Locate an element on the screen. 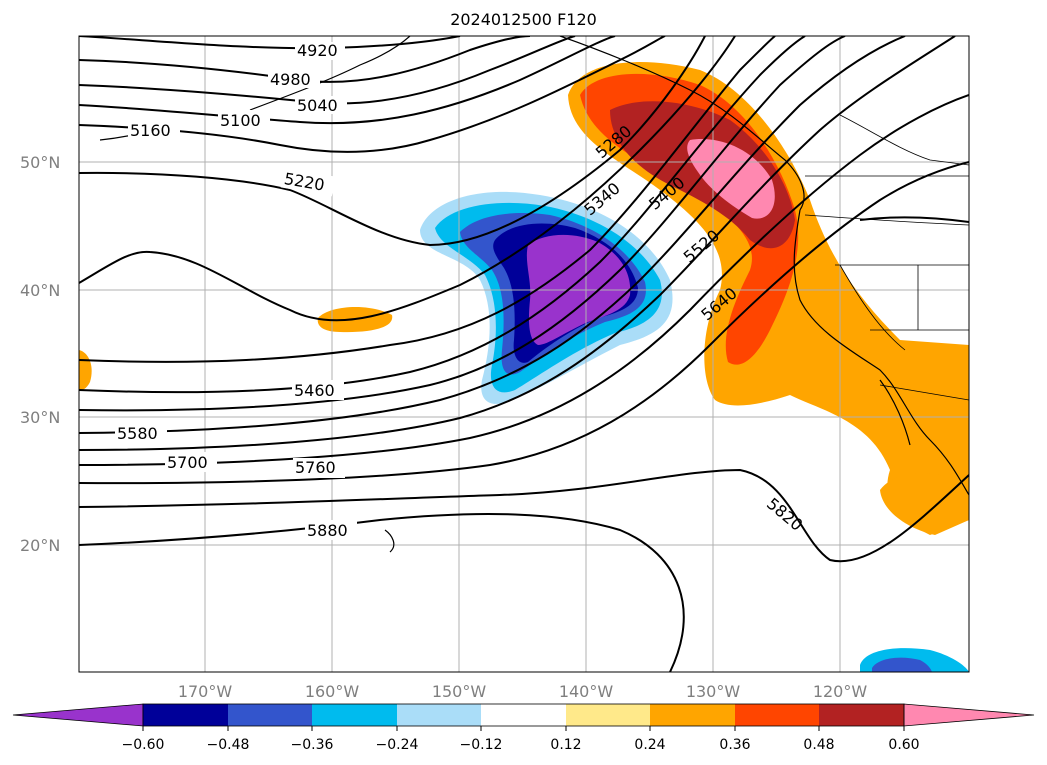  colorbar-tick-label: −0.12 is located at coordinates (481, 745).